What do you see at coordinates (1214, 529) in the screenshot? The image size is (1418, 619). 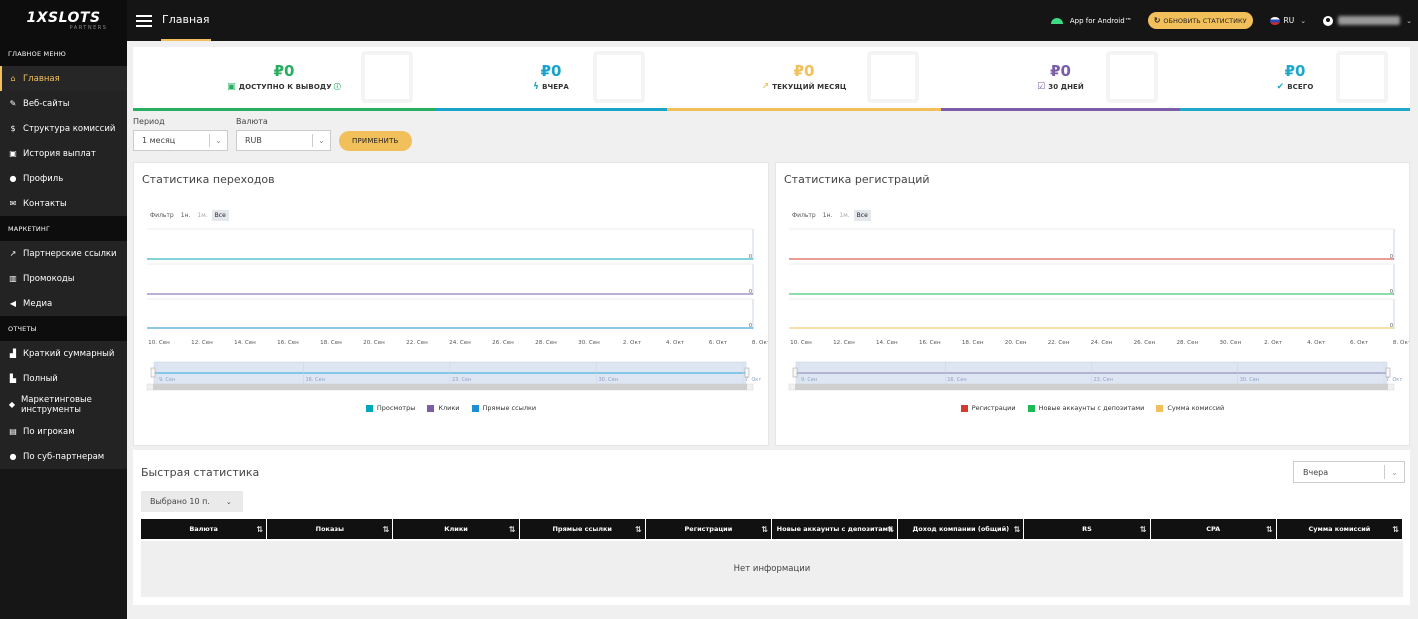 I see `table-column-header: CPA ⇅` at bounding box center [1214, 529].